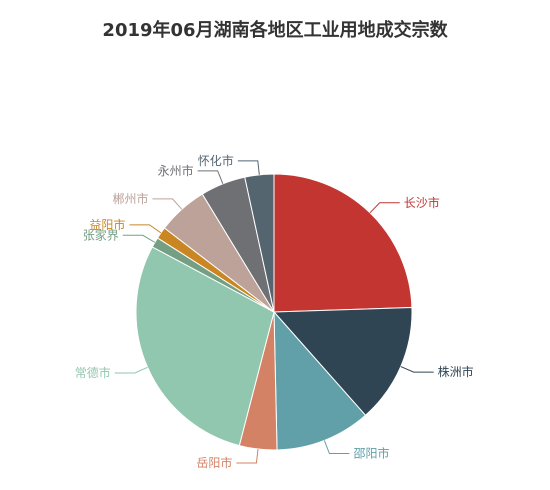 The height and width of the screenshot is (490, 550). I want to click on chart-title: 2019年06月湖南各地区工业用地成交宗数, so click(275, 30).